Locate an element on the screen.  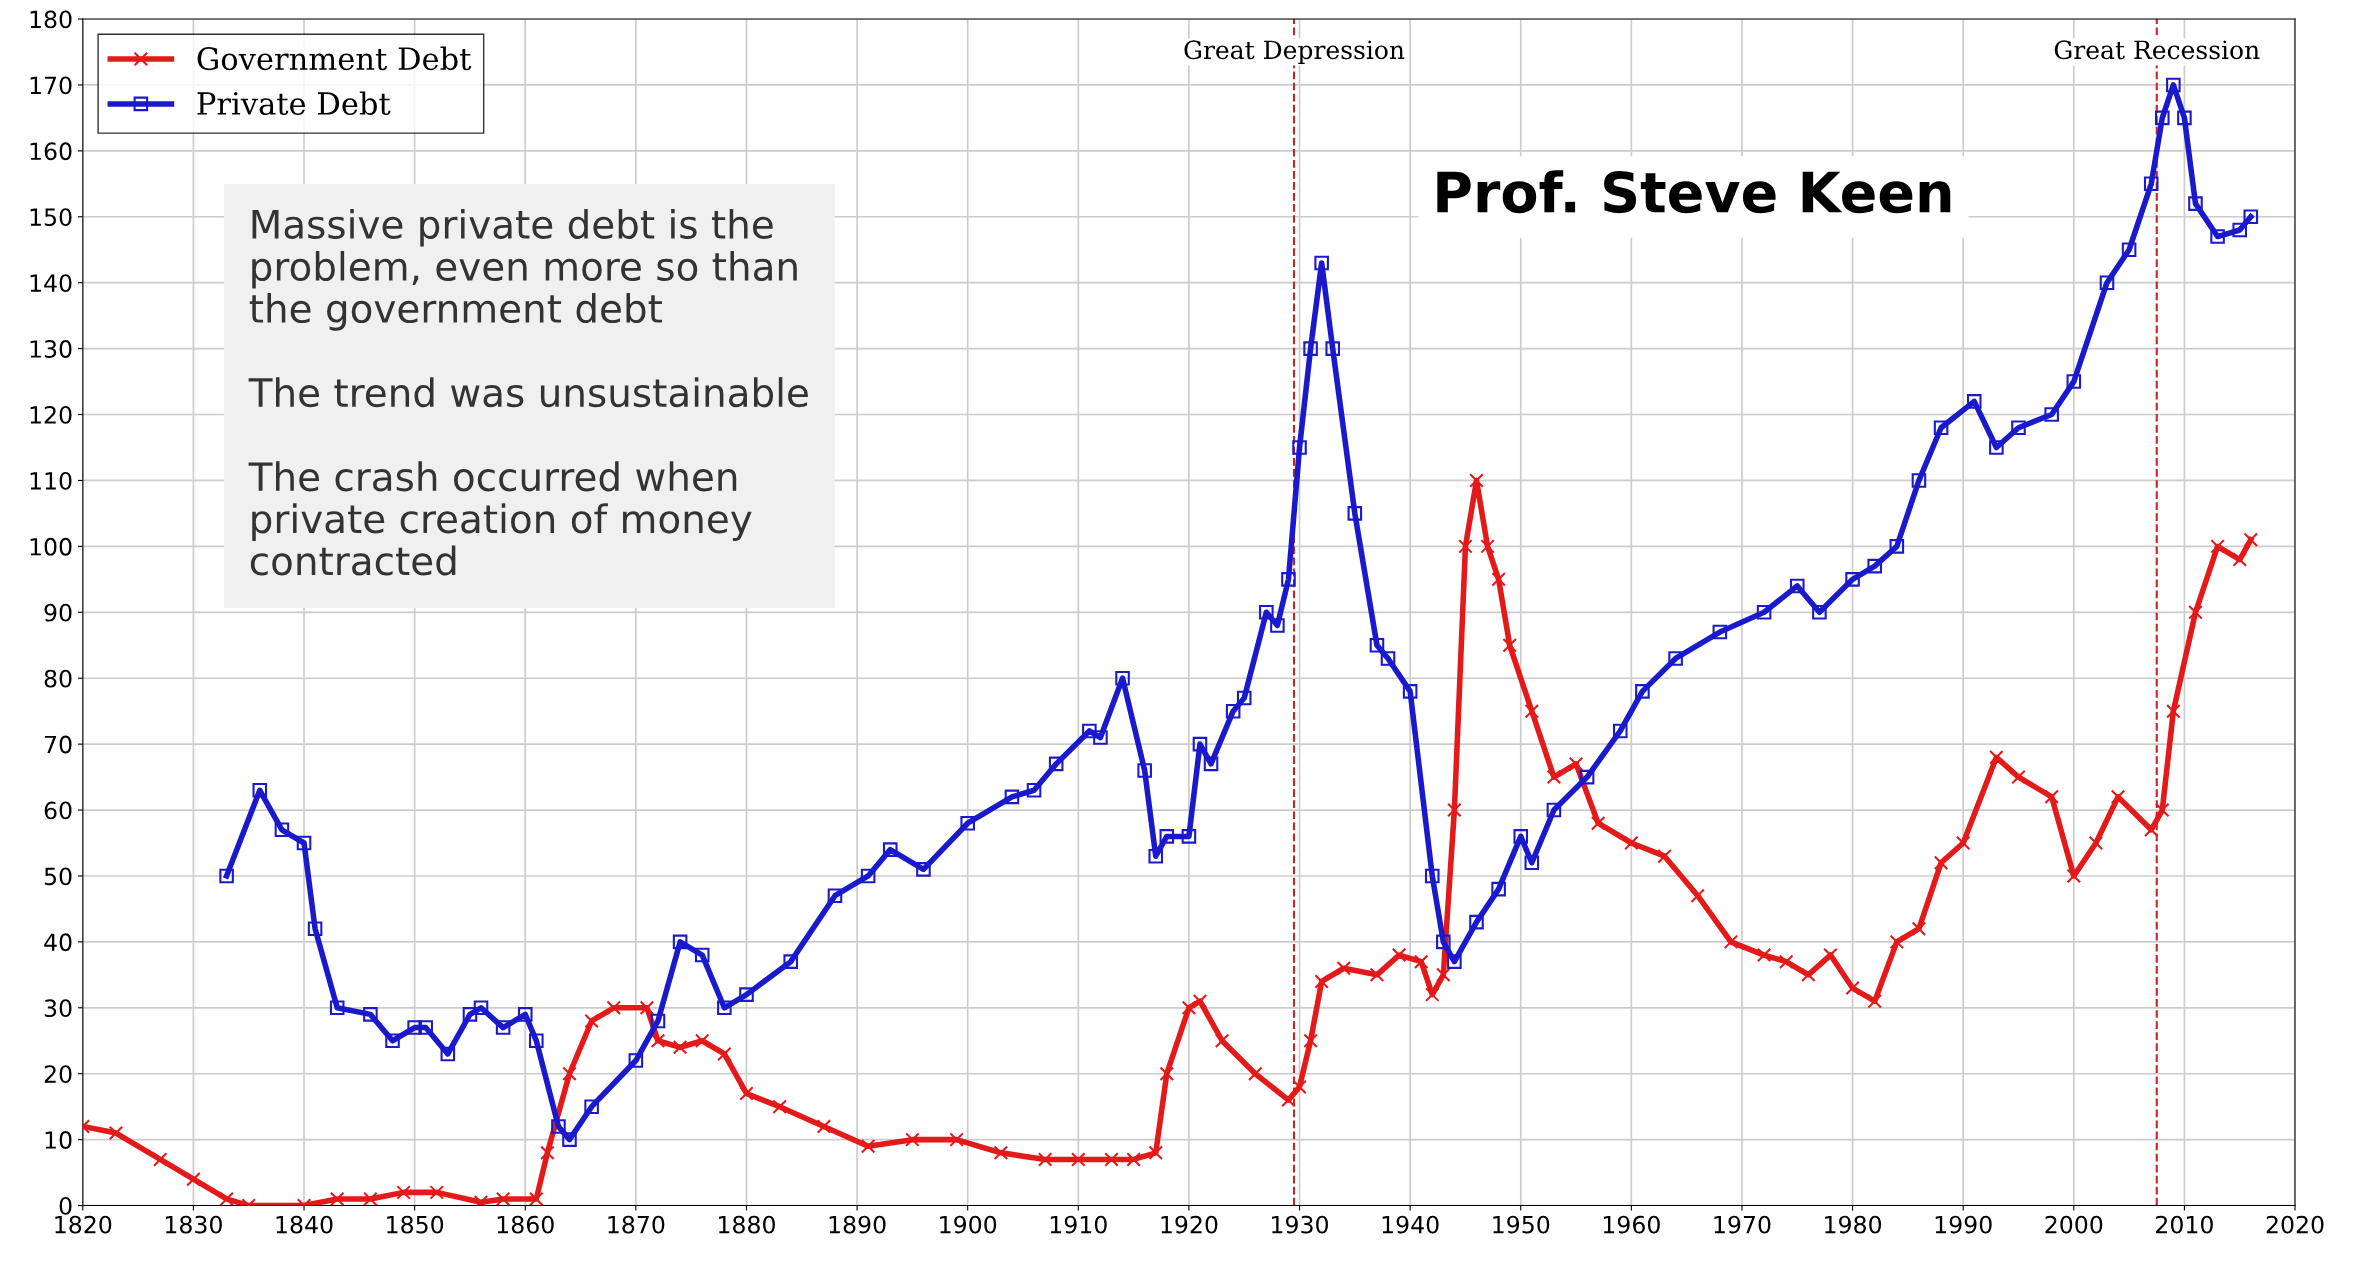
x-tick-label: 1940 is located at coordinates (1410, 1224).